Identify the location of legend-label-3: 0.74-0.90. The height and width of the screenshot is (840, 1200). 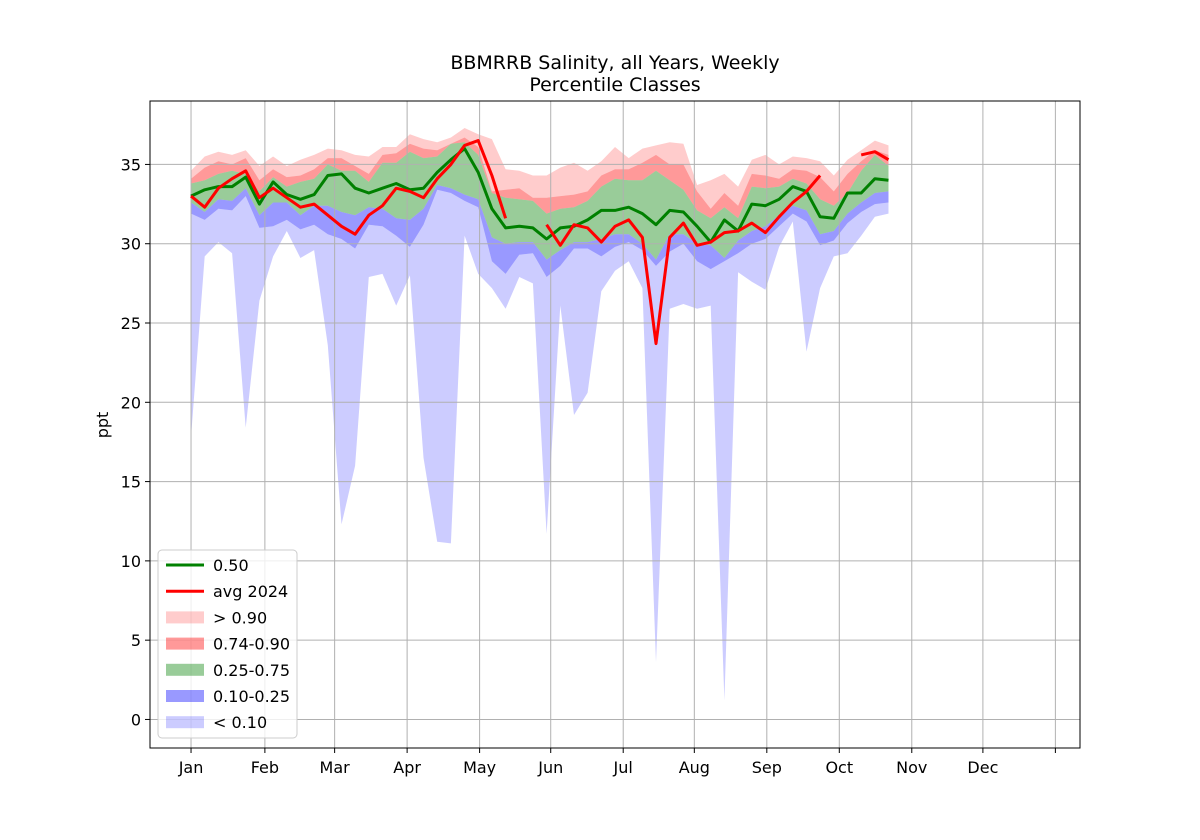
(251, 644).